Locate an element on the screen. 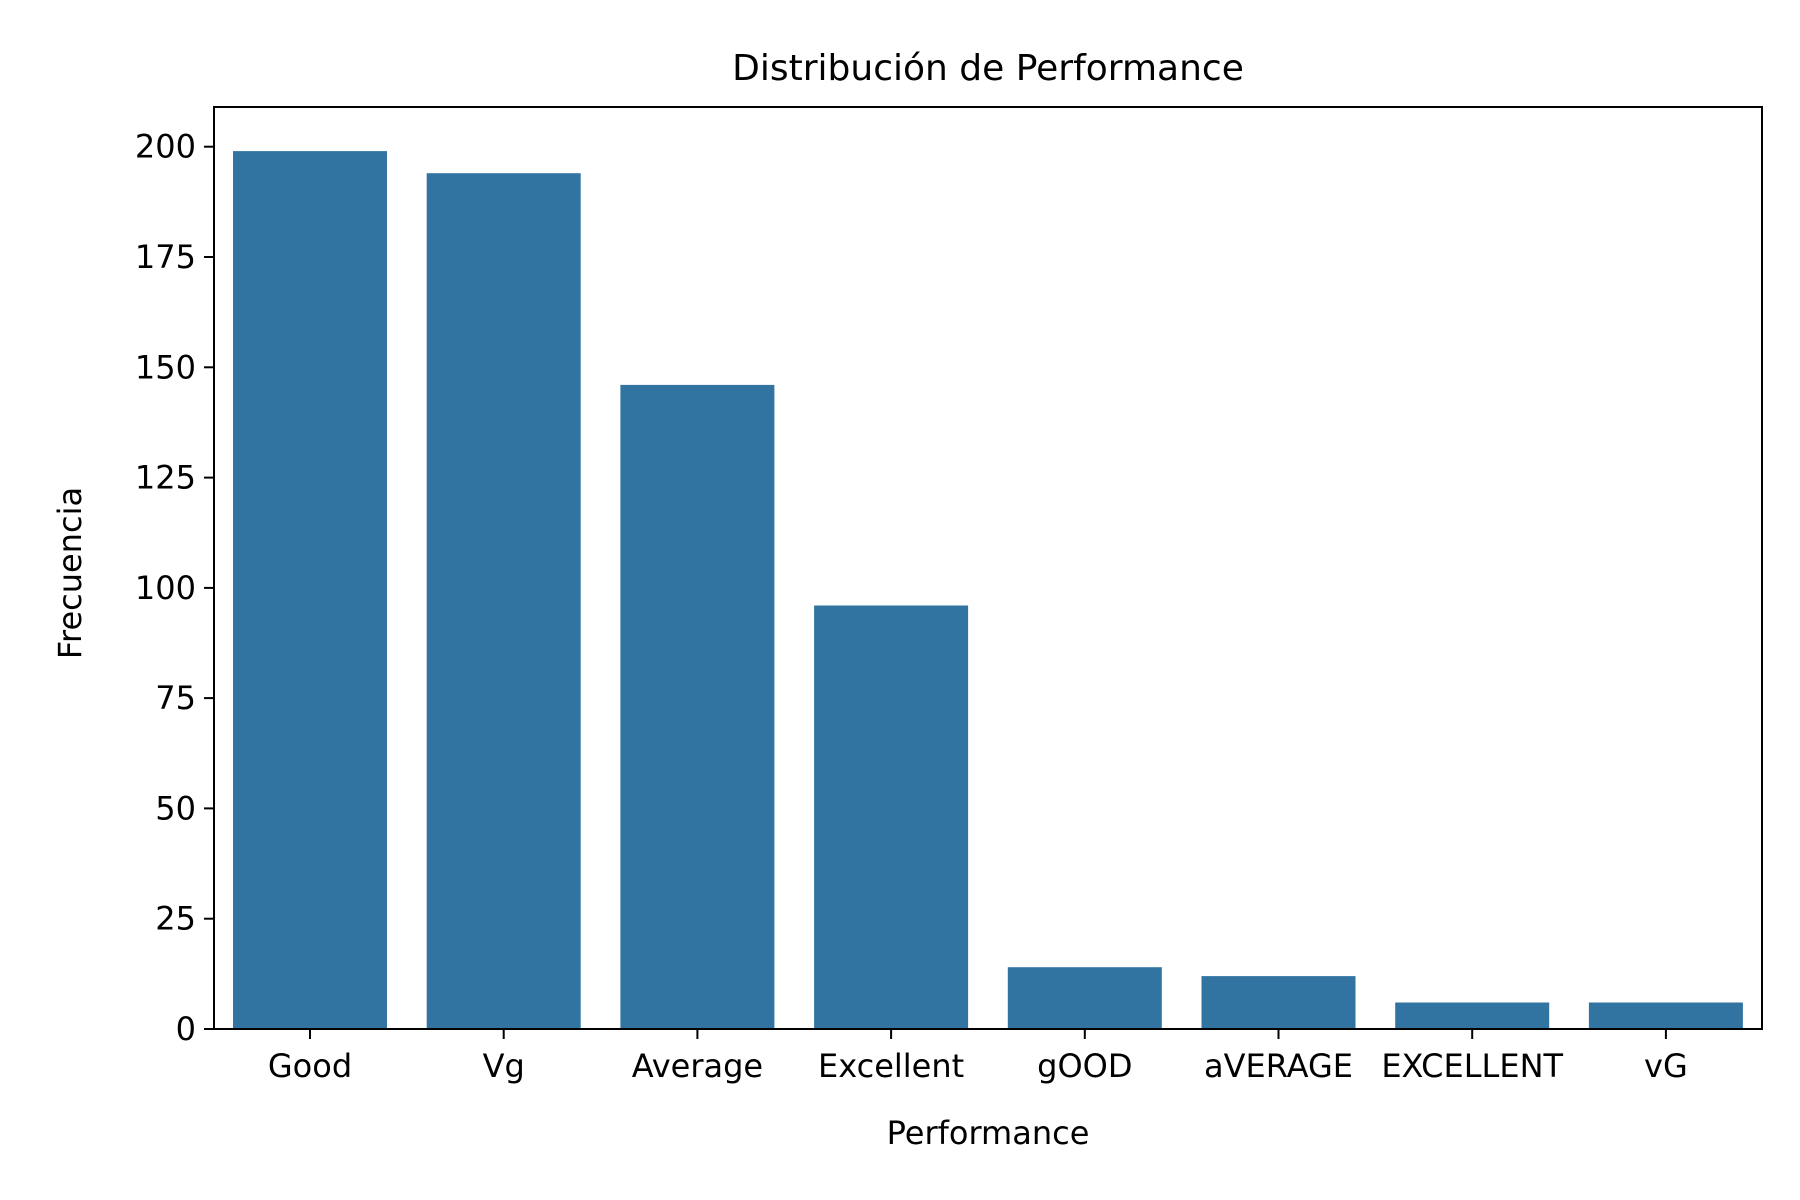  y-tick-label: 200 is located at coordinates (165, 147).